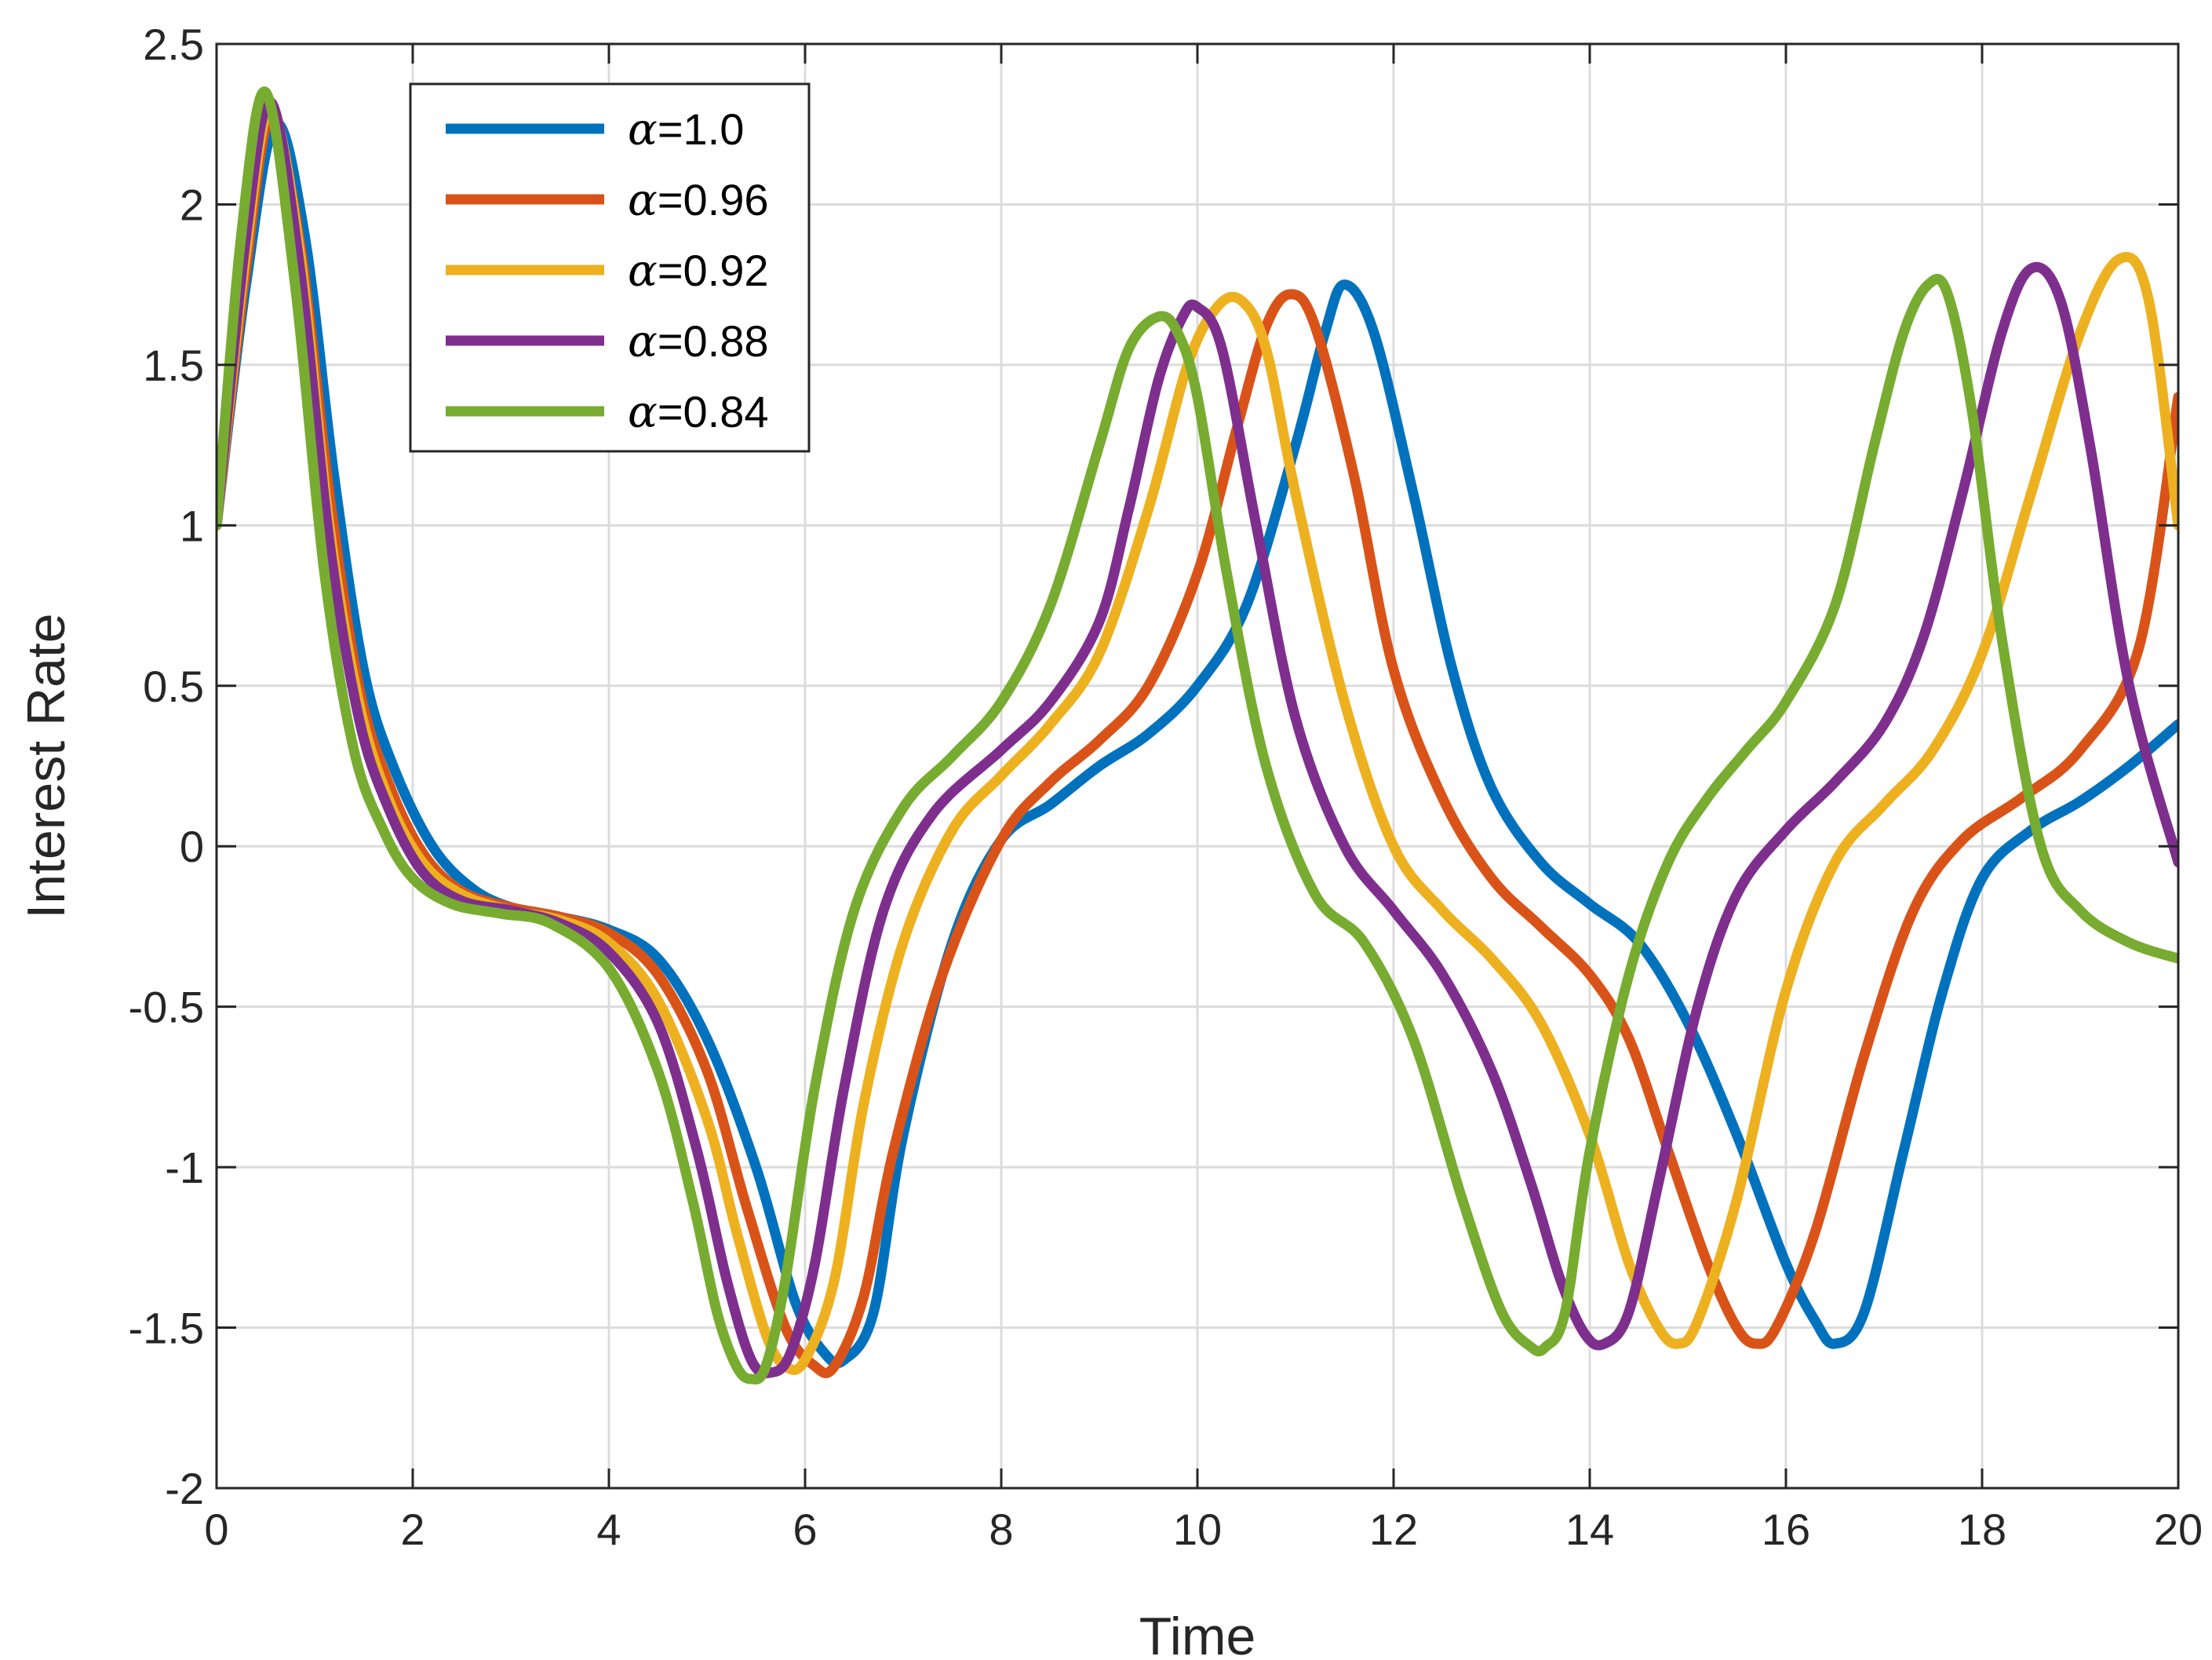 This screenshot has height=1660, width=2212. What do you see at coordinates (46, 766) in the screenshot?
I see `y-axis-title: Interest Rate` at bounding box center [46, 766].